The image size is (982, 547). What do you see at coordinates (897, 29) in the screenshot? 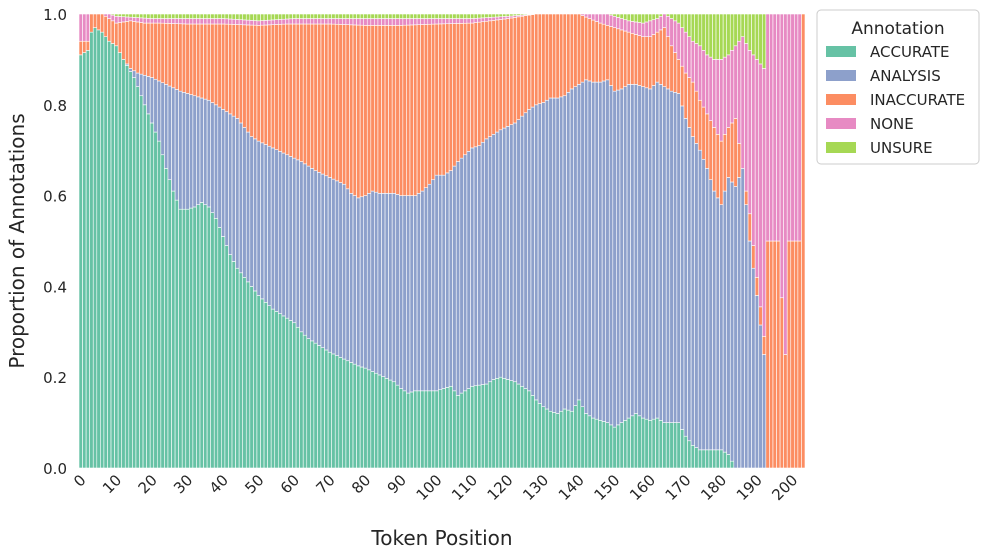
I see `legend-title: Annotation` at bounding box center [897, 29].